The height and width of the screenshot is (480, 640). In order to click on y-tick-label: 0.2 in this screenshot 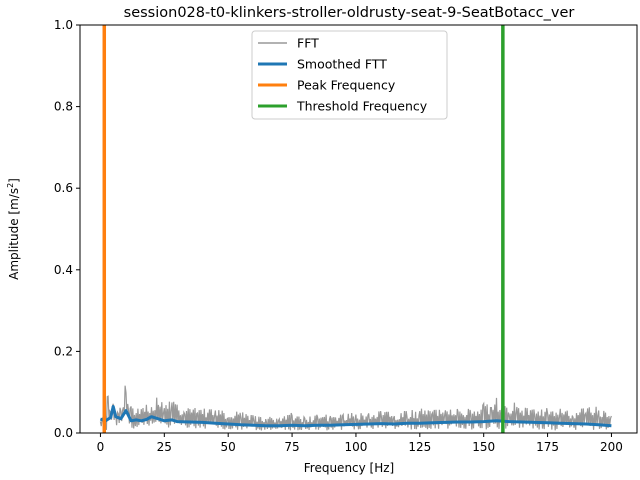, I will do `click(63, 351)`.